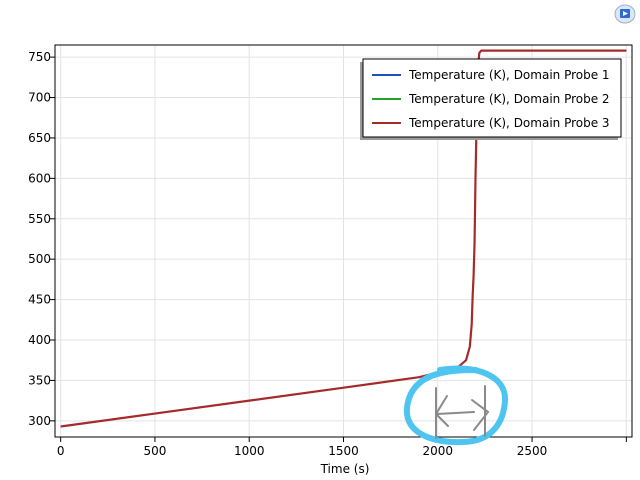 This screenshot has height=480, width=640. Describe the element at coordinates (39, 57) in the screenshot. I see `y-tick-label: 750` at that location.